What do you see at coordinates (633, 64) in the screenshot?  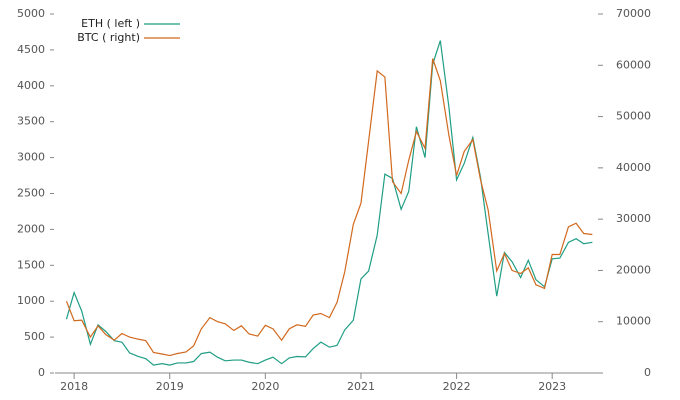 I see `y2-tick-label: 60000` at bounding box center [633, 64].